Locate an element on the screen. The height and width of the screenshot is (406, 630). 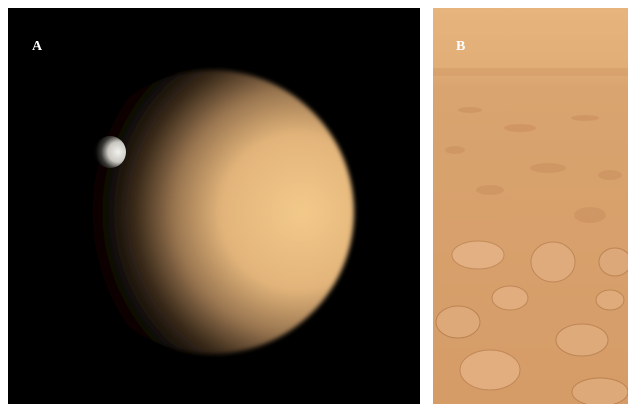
pebbles is located at coordinates (533, 165).